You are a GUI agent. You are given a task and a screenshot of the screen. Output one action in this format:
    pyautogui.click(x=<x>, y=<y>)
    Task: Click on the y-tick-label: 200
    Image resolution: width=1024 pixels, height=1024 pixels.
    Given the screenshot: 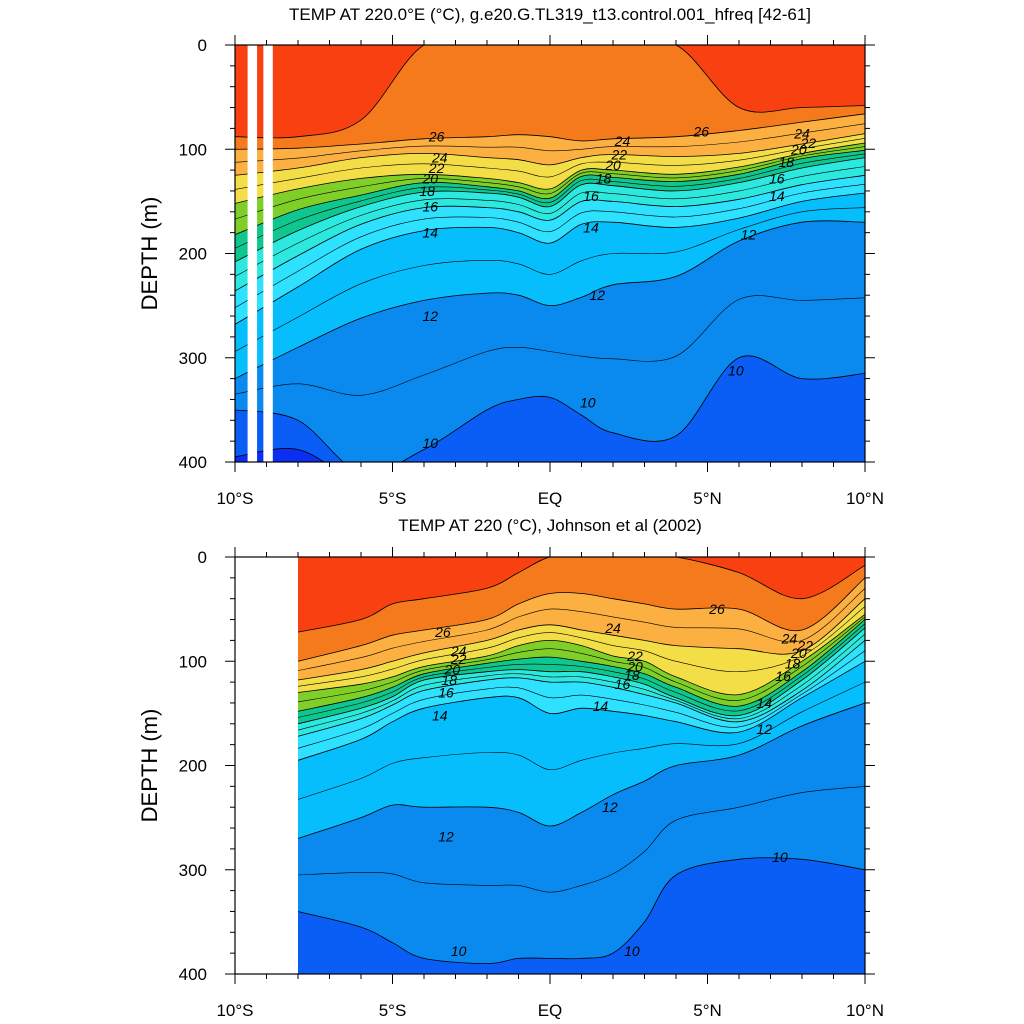 What is the action you would take?
    pyautogui.click(x=193, y=766)
    